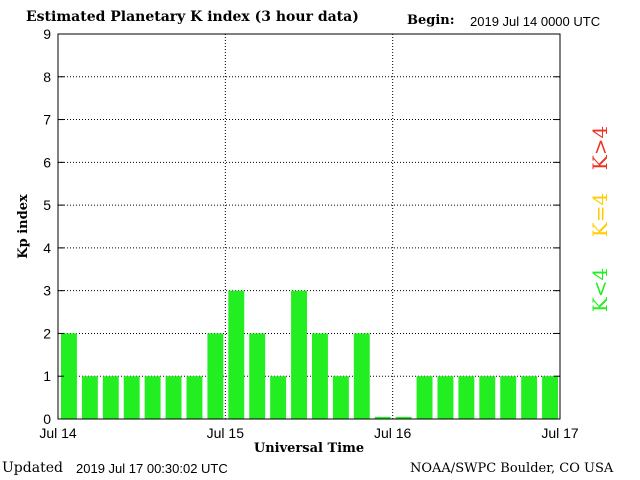 The width and height of the screenshot is (640, 480). What do you see at coordinates (47, 34) in the screenshot?
I see `y-tick-label: 9` at bounding box center [47, 34].